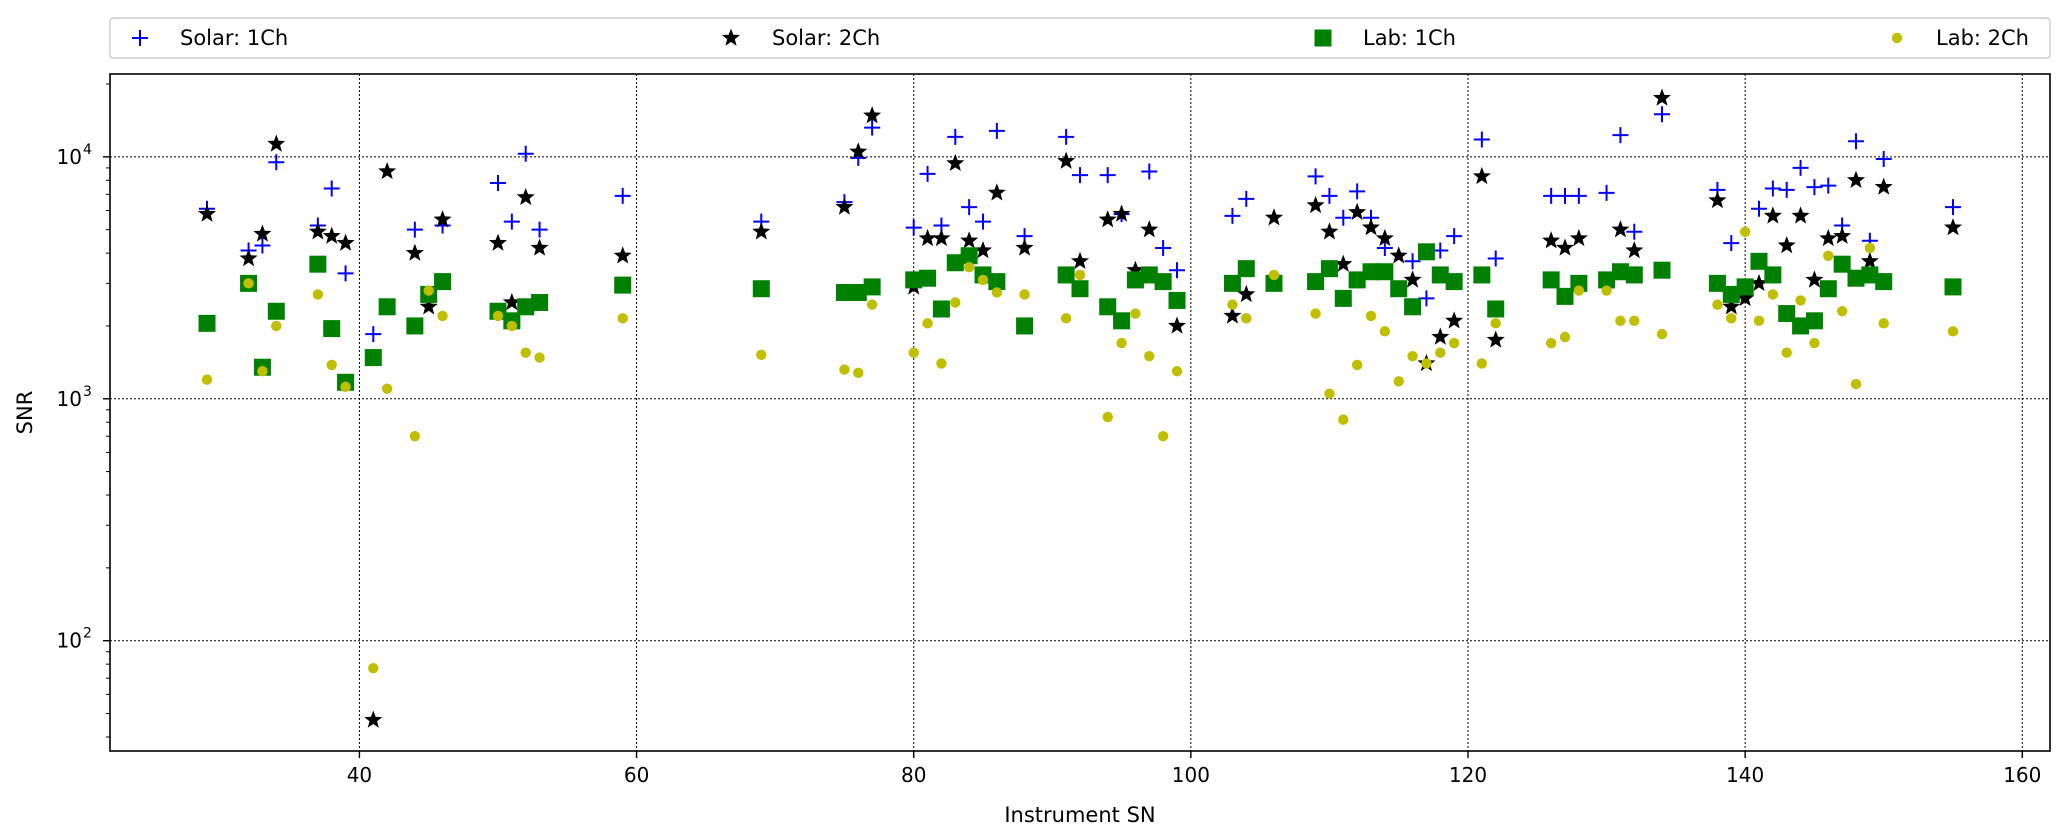 The height and width of the screenshot is (840, 2067). What do you see at coordinates (1897, 38) in the screenshot?
I see `legend-marker-circle` at bounding box center [1897, 38].